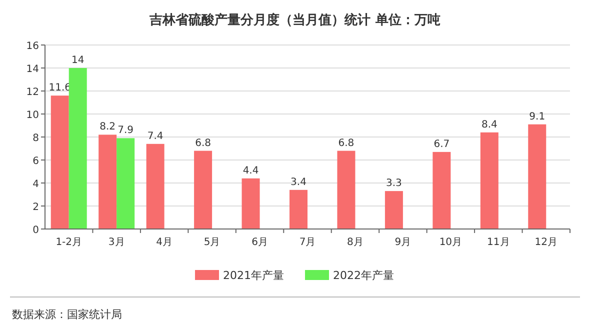 This screenshot has height=330, width=590. I want to click on x-tick-label: 8月, so click(355, 242).